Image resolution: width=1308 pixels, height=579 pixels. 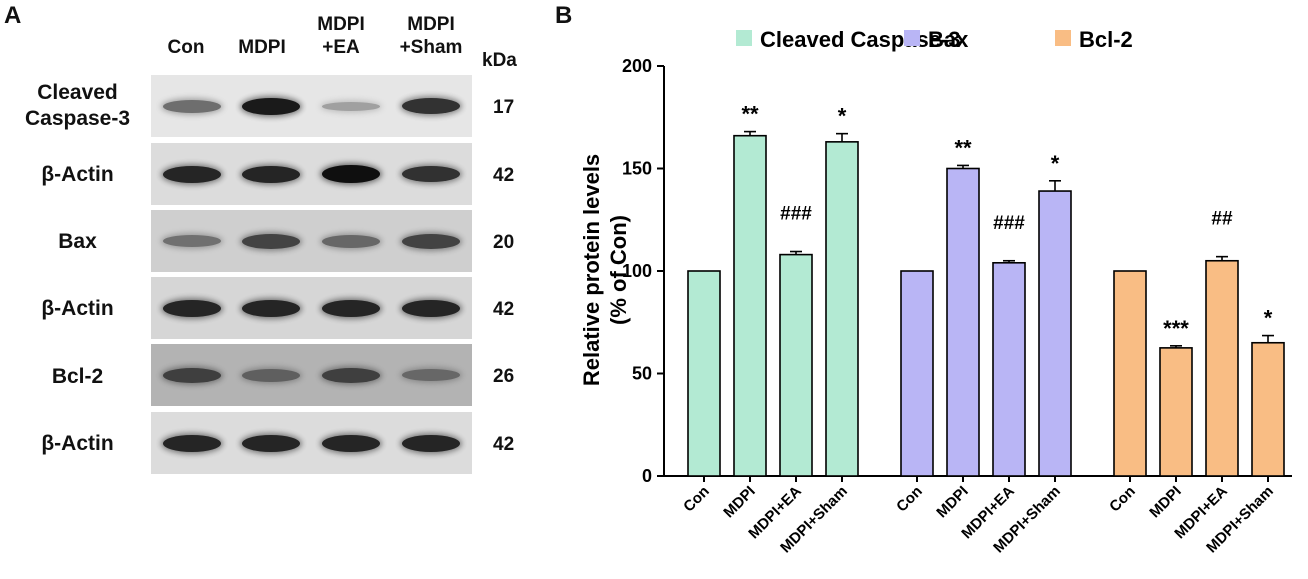 What do you see at coordinates (341, 36) in the screenshot?
I see `lane-header-mdpi-ea: MDPI +EA` at bounding box center [341, 36].